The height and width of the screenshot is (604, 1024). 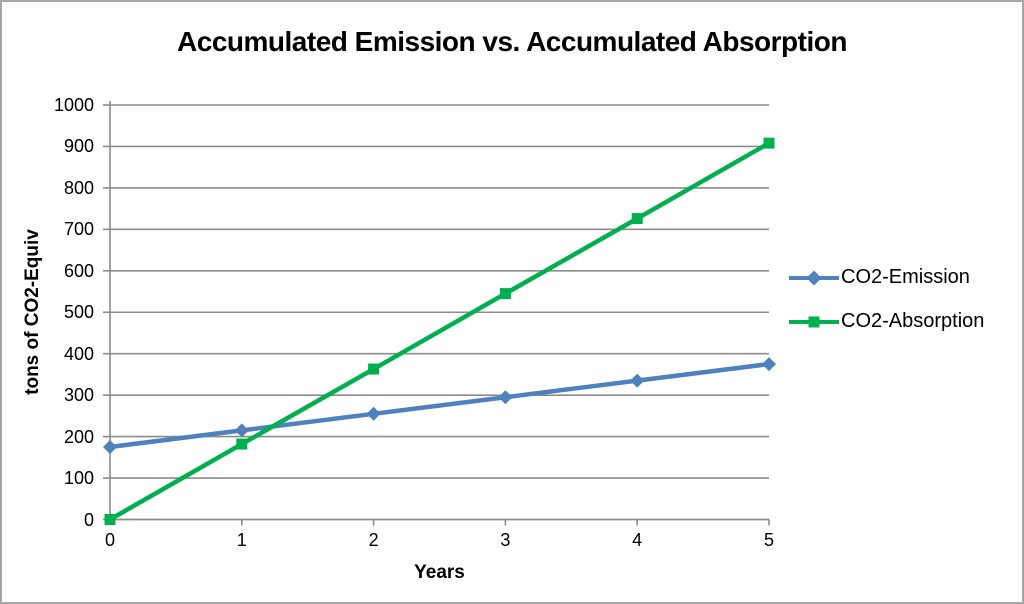 I want to click on legend-label-co2-emission: CO2-Emission, so click(x=905, y=277).